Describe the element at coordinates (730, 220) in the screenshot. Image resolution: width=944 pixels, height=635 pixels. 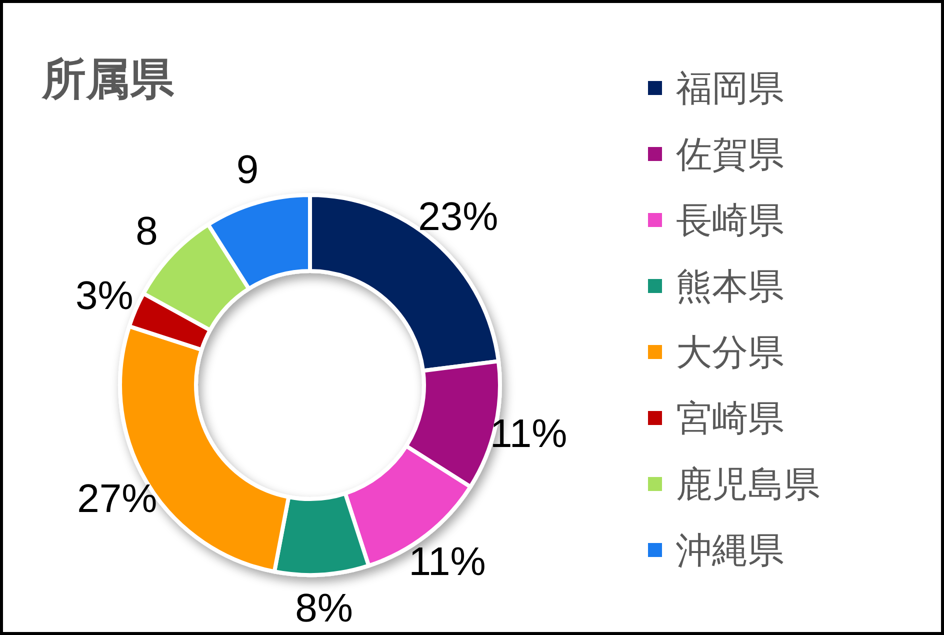
I see `legend-label: 長崎県` at that location.